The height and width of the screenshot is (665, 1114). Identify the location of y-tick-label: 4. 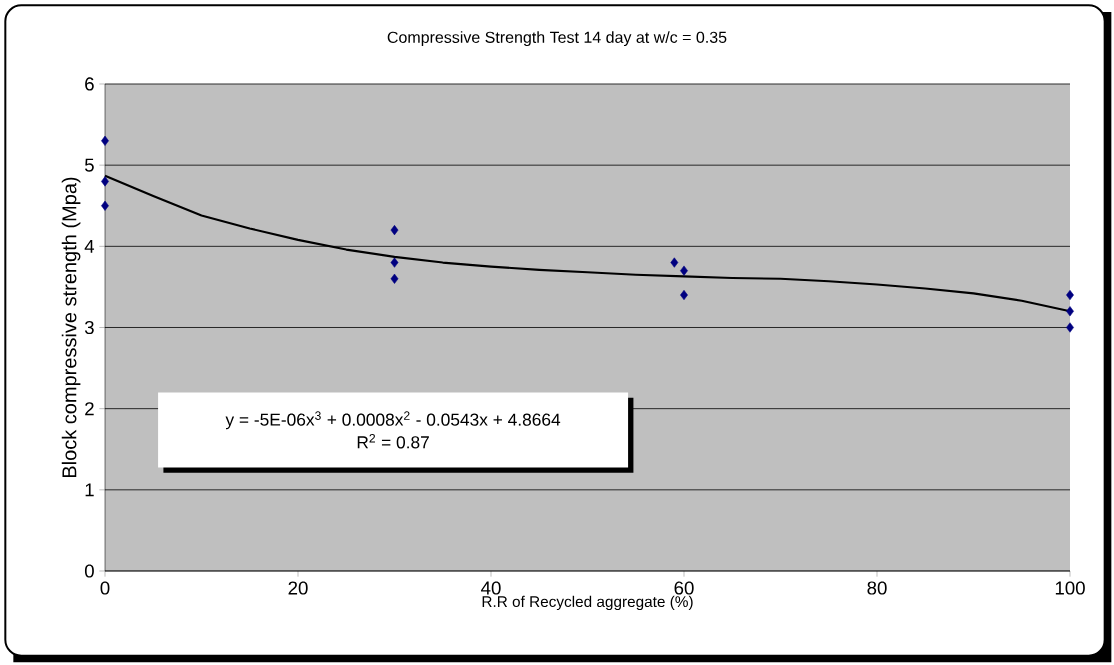
(89, 246).